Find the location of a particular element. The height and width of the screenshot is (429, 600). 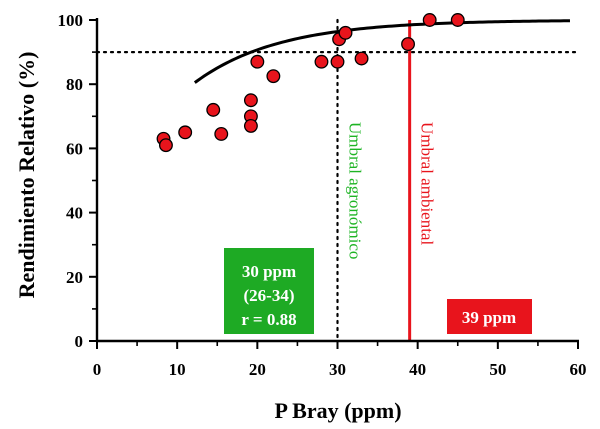

threshold-label-0: Umbral agronómico is located at coordinates (355, 190).